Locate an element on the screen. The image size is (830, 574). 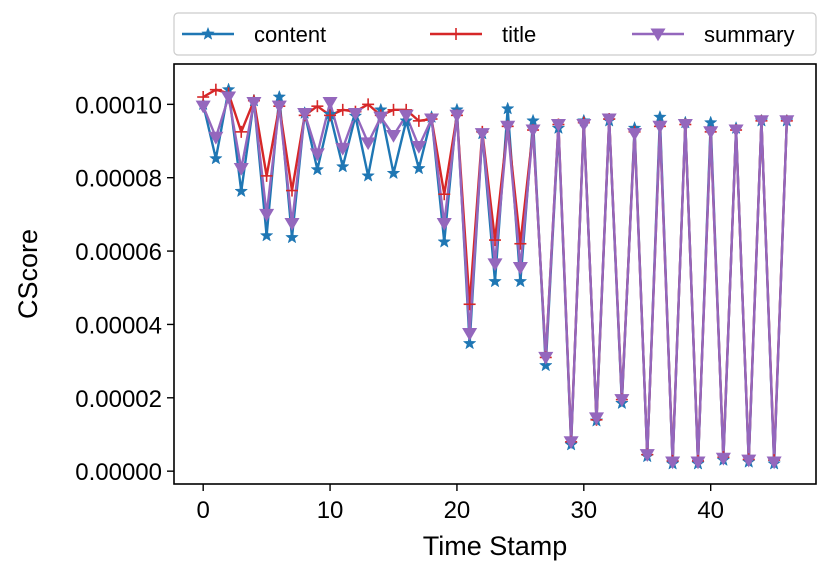
x-tick-label: 40 is located at coordinates (710, 510).